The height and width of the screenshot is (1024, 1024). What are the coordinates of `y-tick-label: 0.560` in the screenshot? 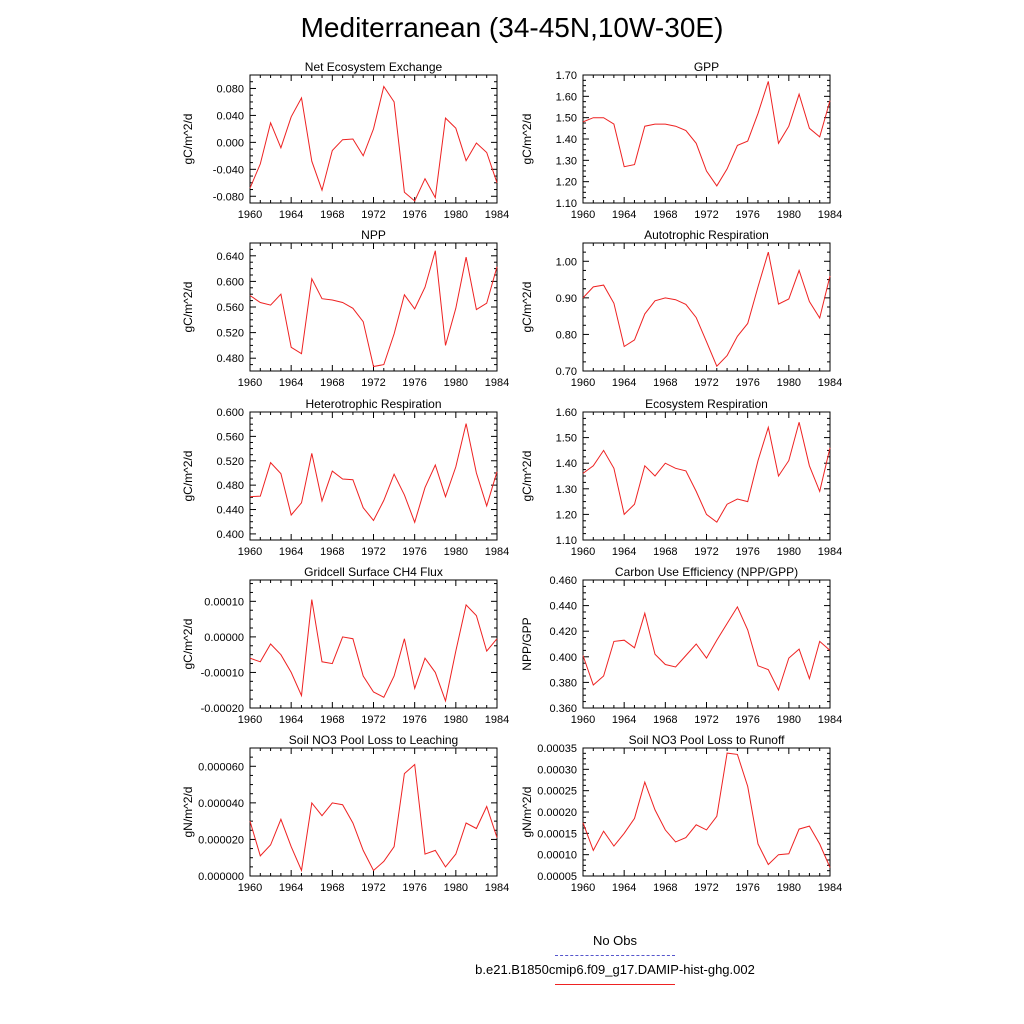 It's located at (230, 437).